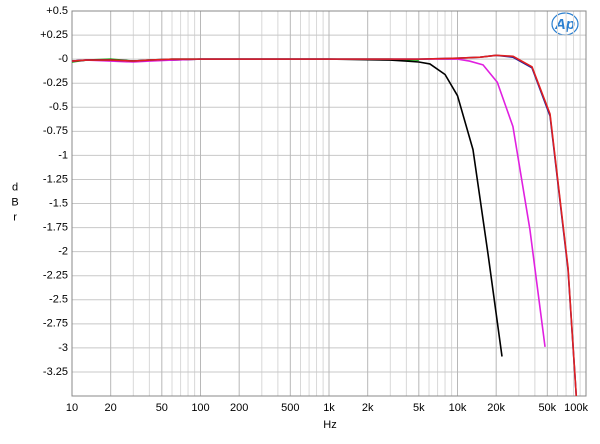 The height and width of the screenshot is (444, 600). What do you see at coordinates (55, 179) in the screenshot?
I see `y-tick-label: -1.25` at bounding box center [55, 179].